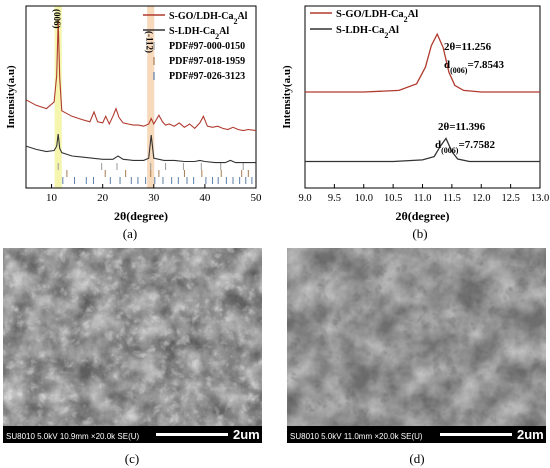 This screenshot has width=550, height=468. Describe the element at coordinates (462, 127) in the screenshot. I see `peak-annotation-sldh-2theta: 2θ=11.396` at that location.